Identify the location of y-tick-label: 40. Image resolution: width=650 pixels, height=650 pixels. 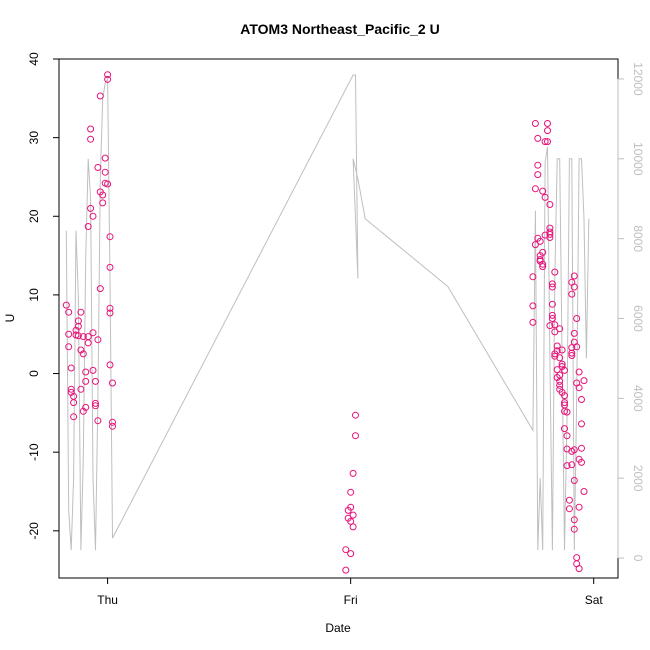
(34, 59).